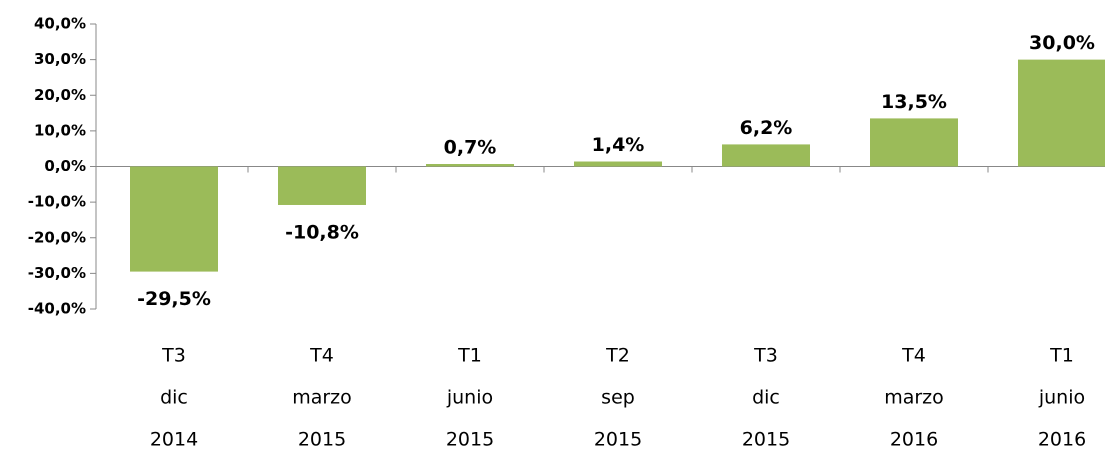 Image resolution: width=1105 pixels, height=452 pixels. Describe the element at coordinates (57, 273) in the screenshot. I see `y-tick-label: -30,0%` at that location.